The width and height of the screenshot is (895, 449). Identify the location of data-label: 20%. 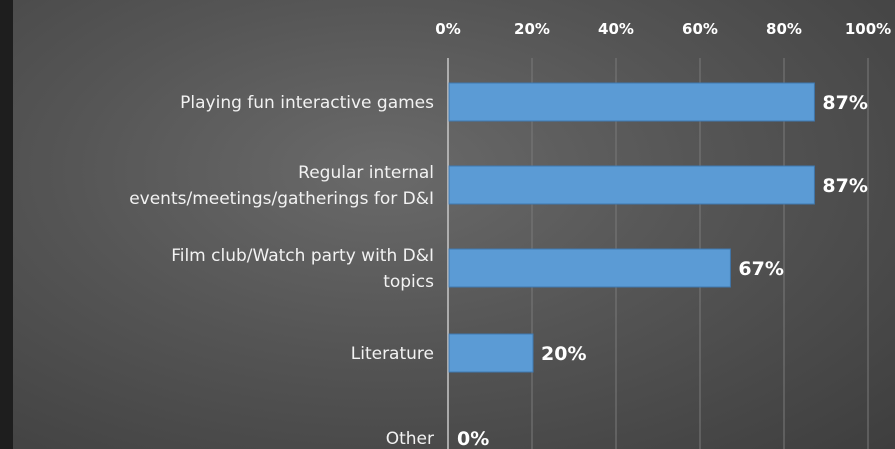
(563, 354).